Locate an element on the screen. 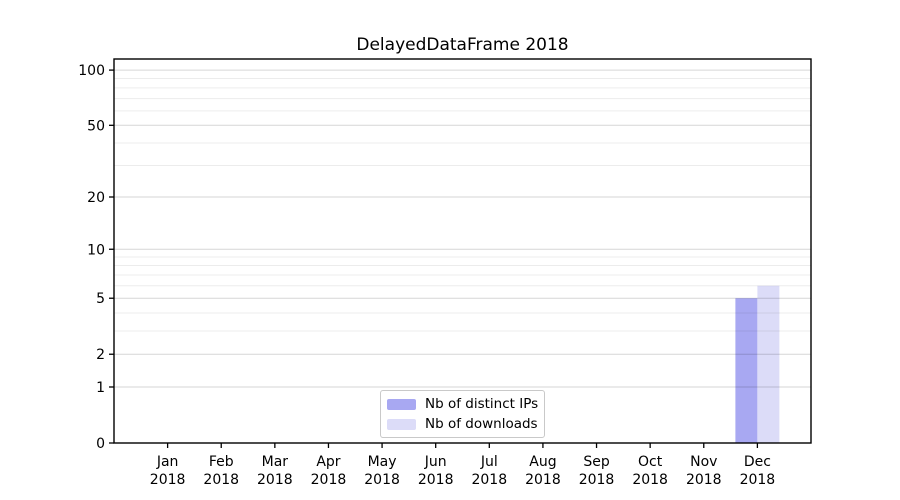 The height and width of the screenshot is (500, 900). y-tick-label-1: 1 is located at coordinates (100, 388).